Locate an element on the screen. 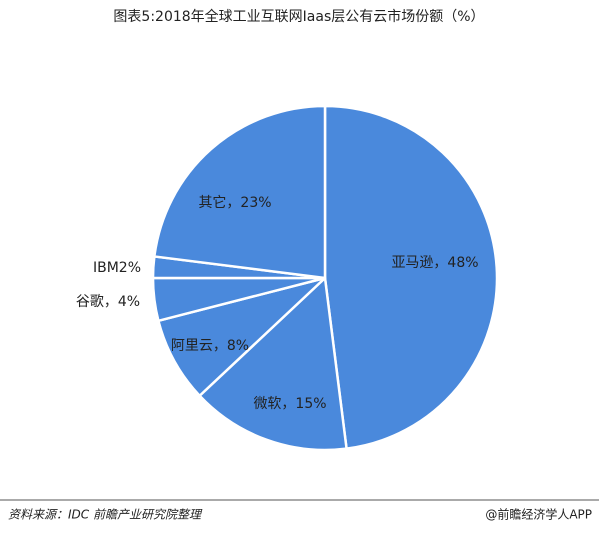  credit: @前瞻经济学人APP is located at coordinates (538, 514).